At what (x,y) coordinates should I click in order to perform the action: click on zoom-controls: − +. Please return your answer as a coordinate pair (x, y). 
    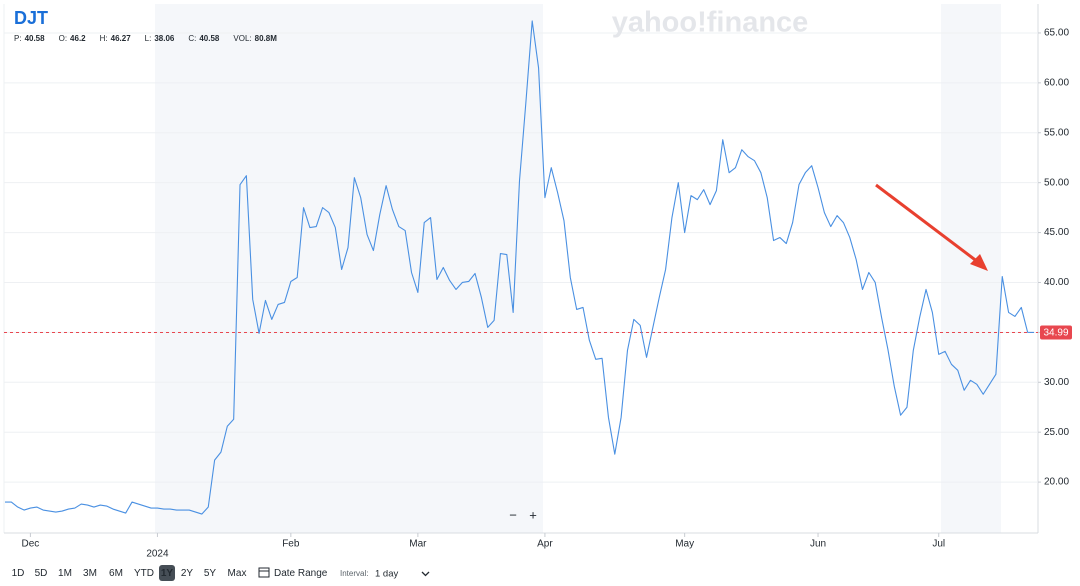
    Looking at the image, I should click on (523, 514).